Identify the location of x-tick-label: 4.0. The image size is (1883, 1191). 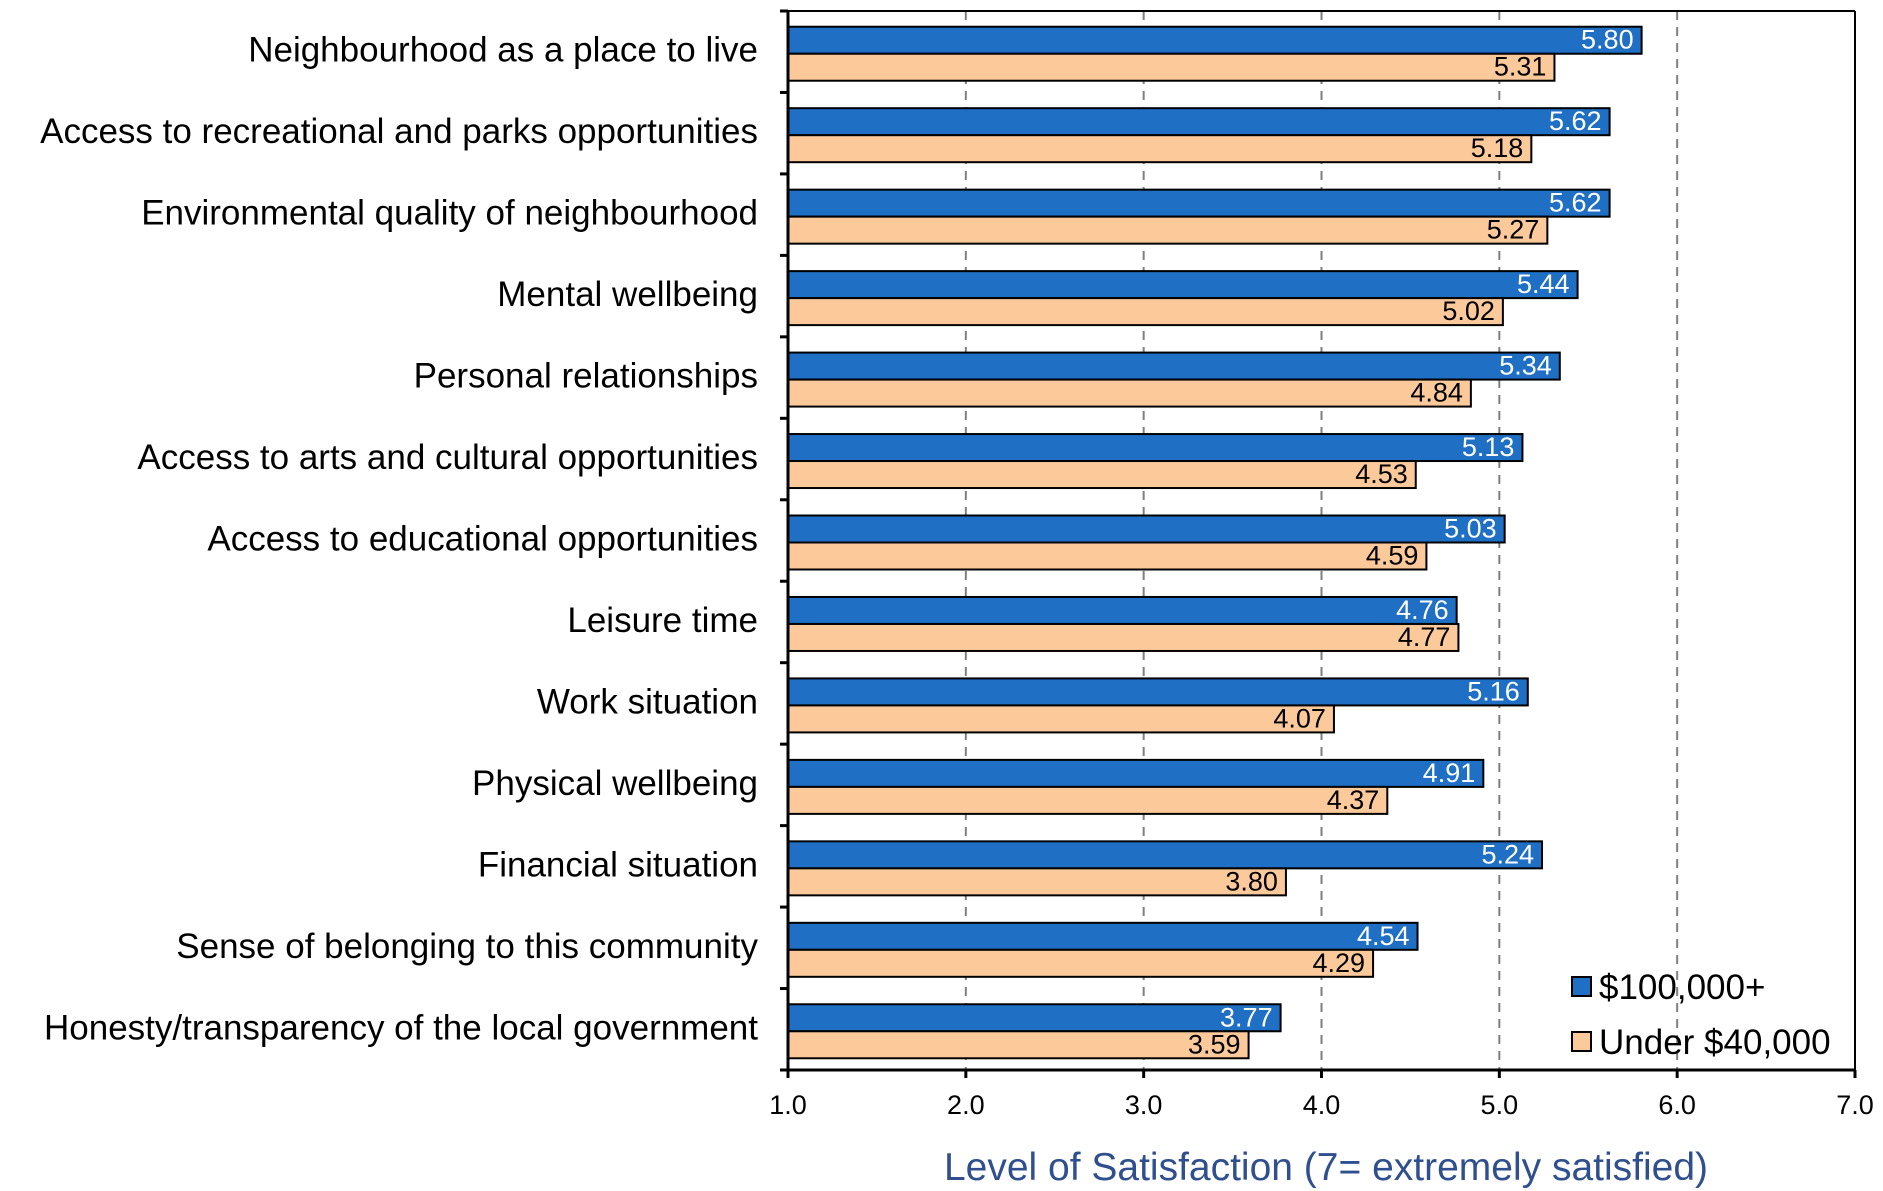
(1322, 1105).